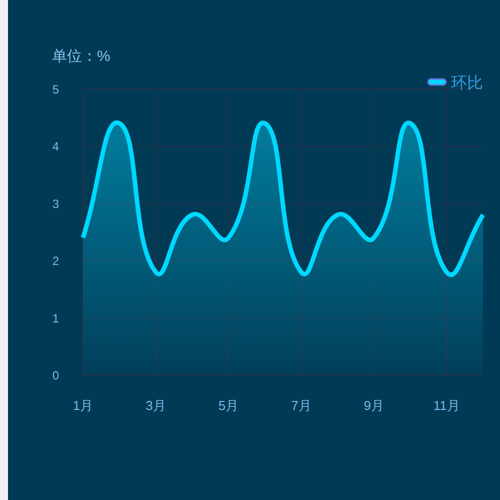 The height and width of the screenshot is (500, 500). I want to click on y-axis-title: 单位：%, so click(81, 56).